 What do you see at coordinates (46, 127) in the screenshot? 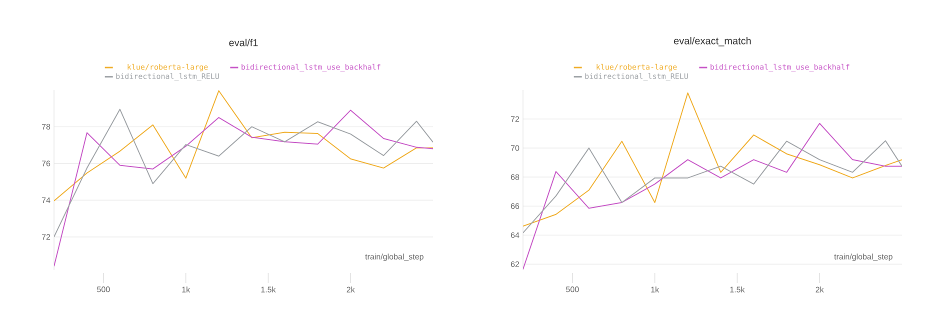
I see `y-tick-label: 78` at bounding box center [46, 127].